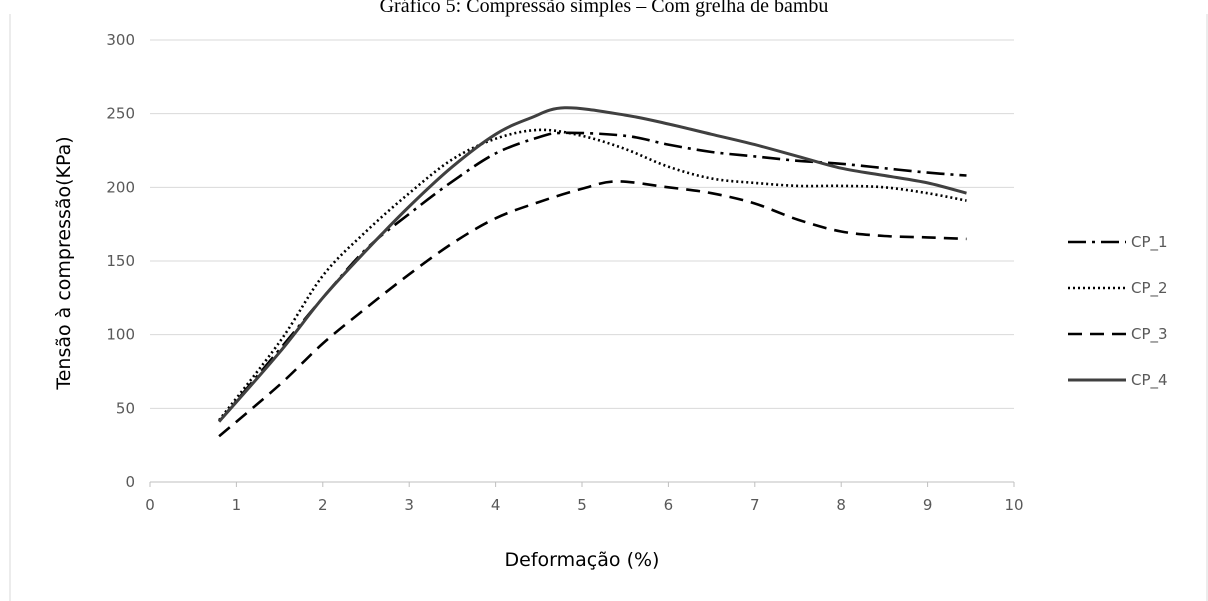 Image resolution: width=1208 pixels, height=601 pixels. I want to click on x-tick-label: 10, so click(1013, 505).